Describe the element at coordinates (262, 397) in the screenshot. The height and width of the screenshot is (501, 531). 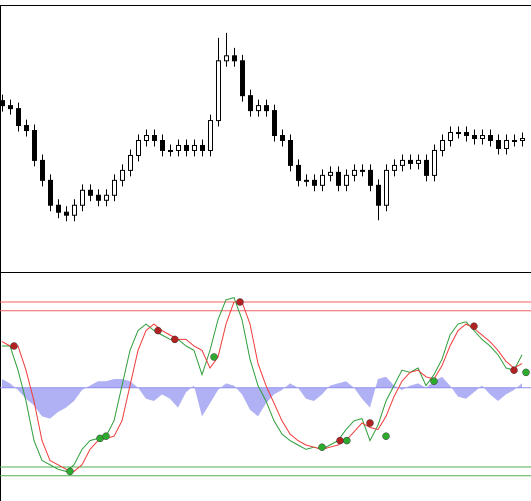
I see `histogram-area` at that location.